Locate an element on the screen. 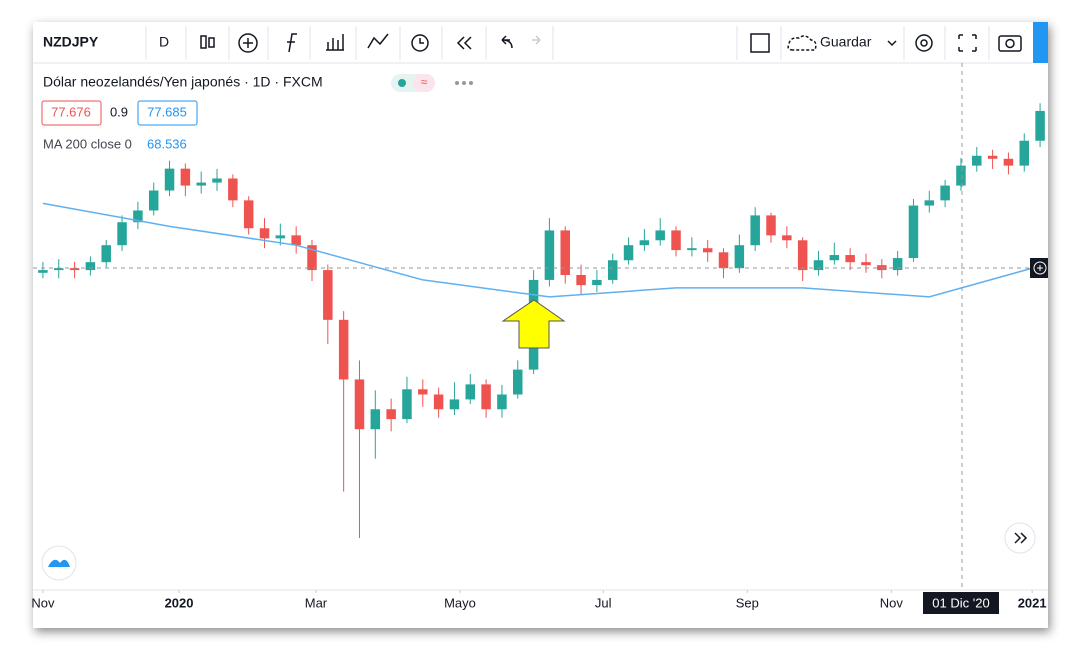 The height and width of the screenshot is (671, 1091). interval: D is located at coordinates (164, 42).